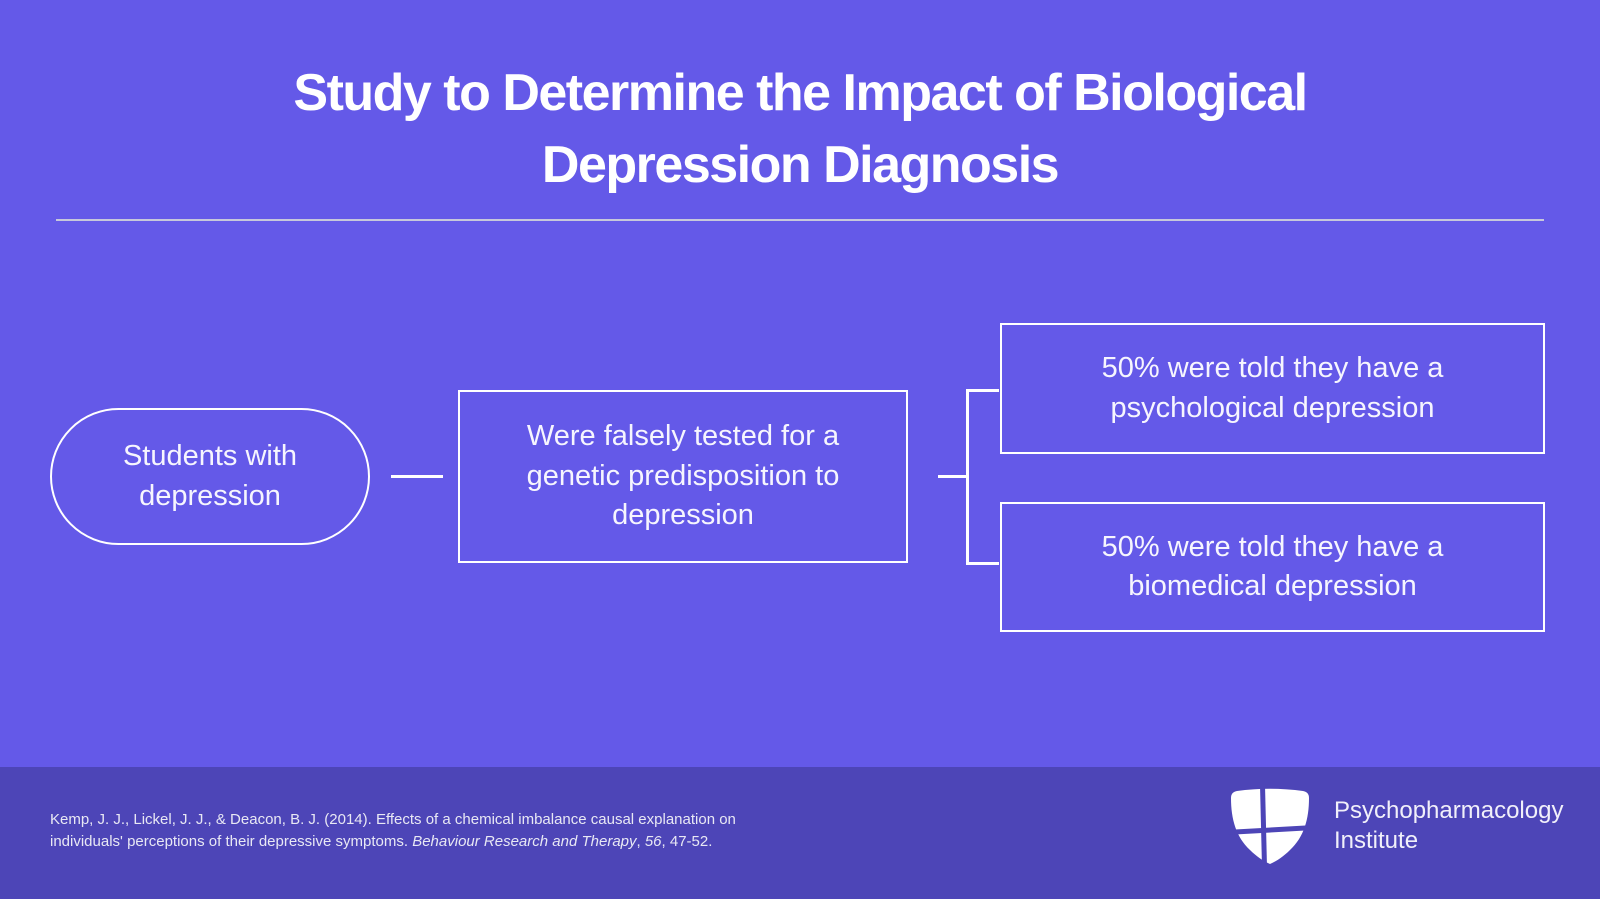 This screenshot has height=899, width=1600. I want to click on connector-process-to-bracket, so click(953, 476).